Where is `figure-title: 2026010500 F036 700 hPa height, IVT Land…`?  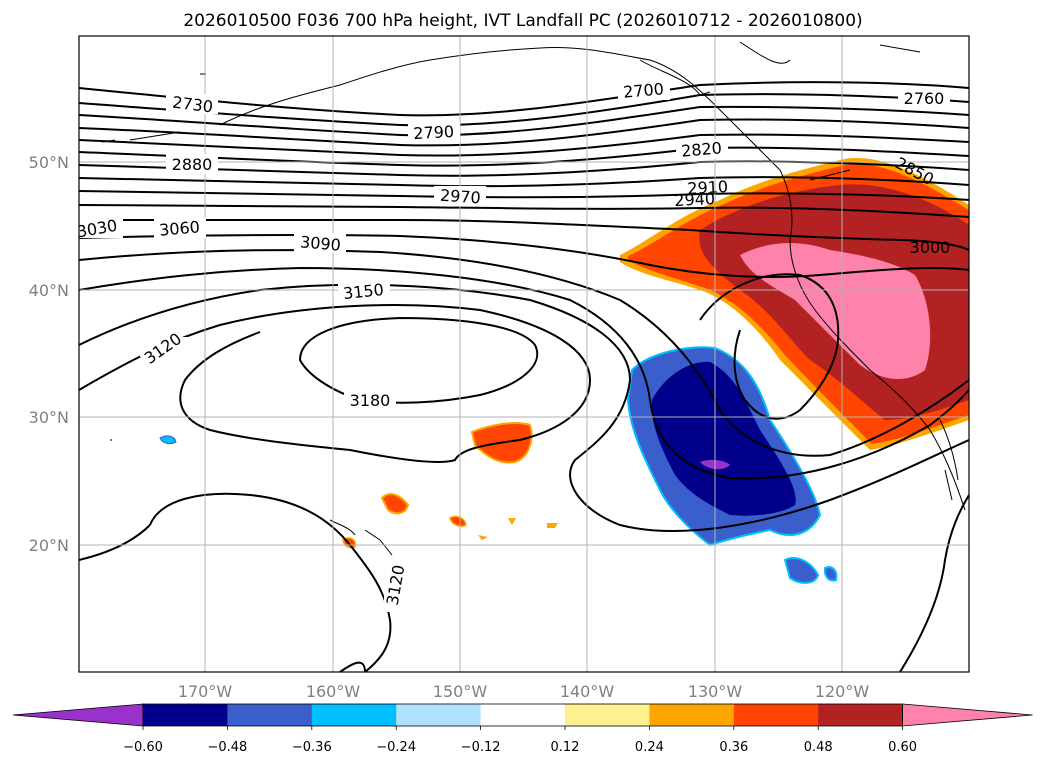
figure-title: 2026010500 F036 700 hPa height, IVT Land… is located at coordinates (522, 21).